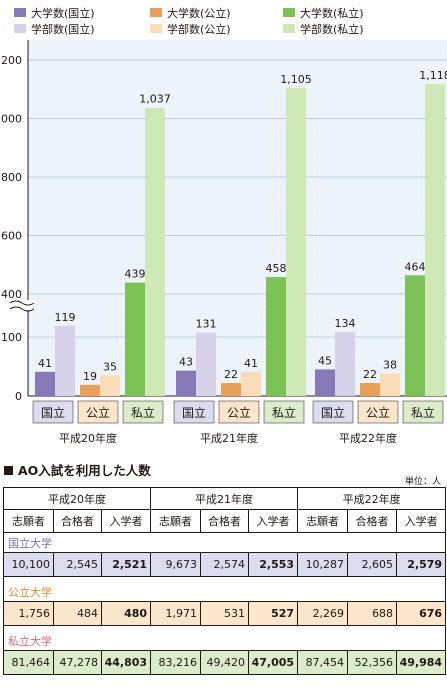  Describe the element at coordinates (323, 662) in the screenshot. I see `table-cell: 87,454` at that location.